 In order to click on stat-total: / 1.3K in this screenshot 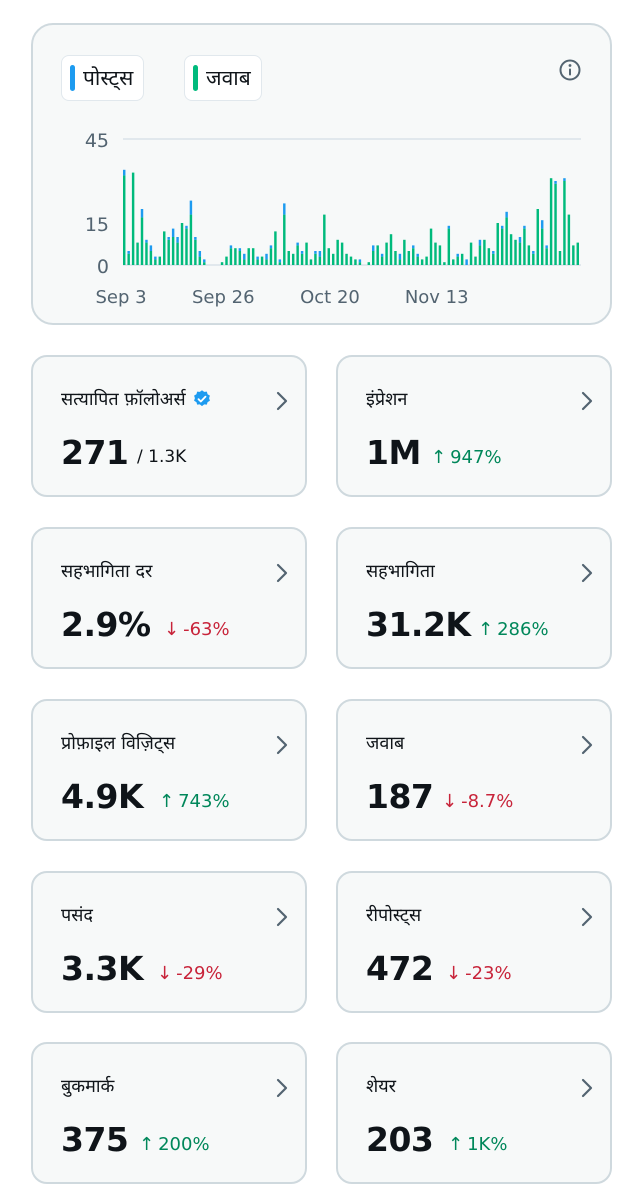, I will do `click(162, 457)`.